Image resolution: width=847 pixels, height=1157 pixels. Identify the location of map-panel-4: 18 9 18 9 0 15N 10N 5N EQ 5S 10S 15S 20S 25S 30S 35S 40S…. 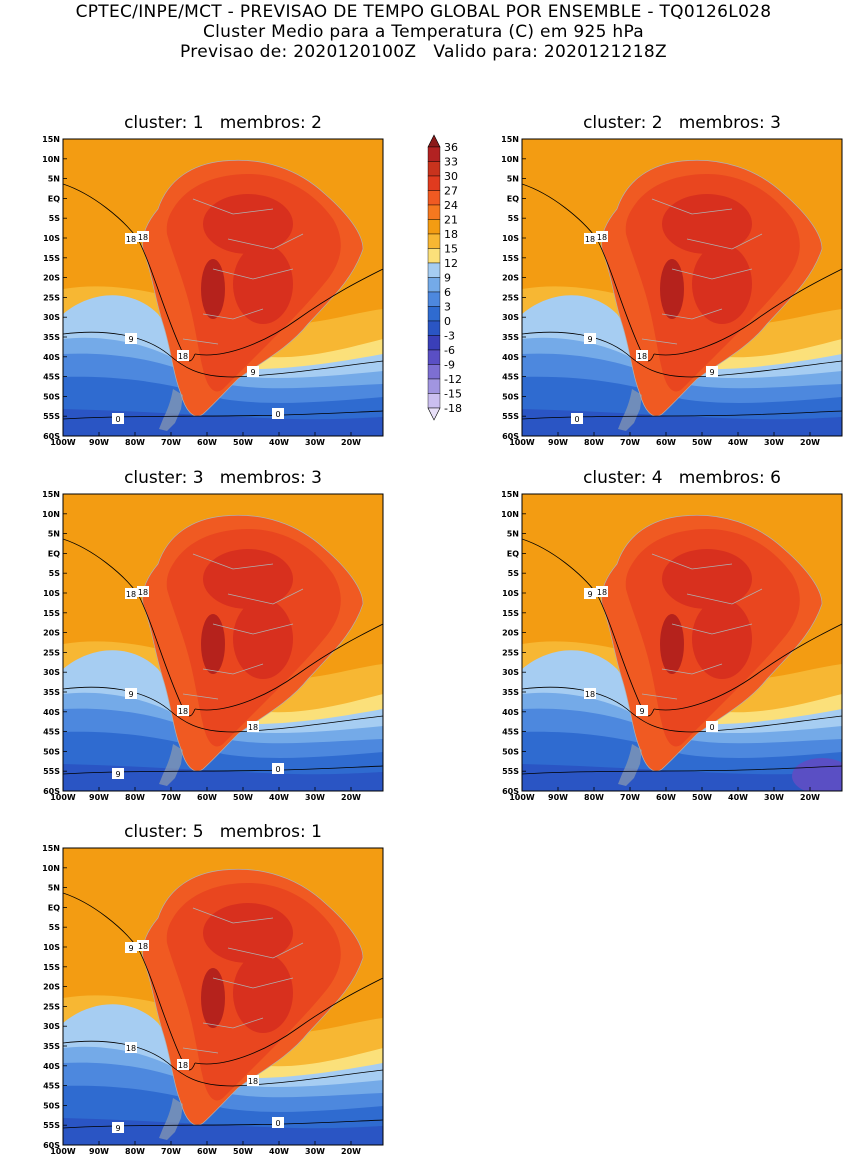
(672, 646).